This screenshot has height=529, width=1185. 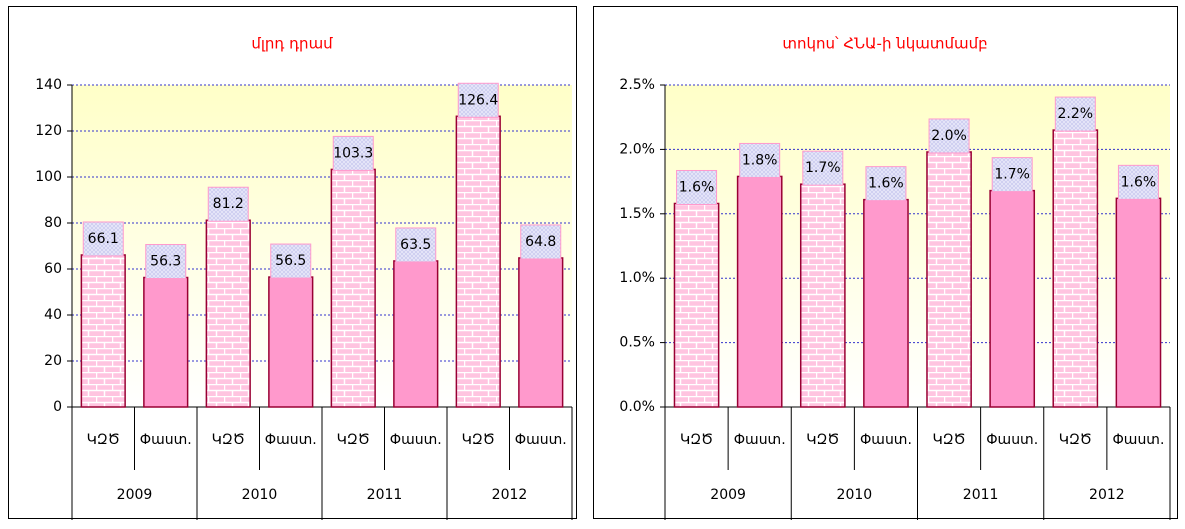 What do you see at coordinates (637, 149) in the screenshot?
I see `y-tick-label: 2.0%` at bounding box center [637, 149].